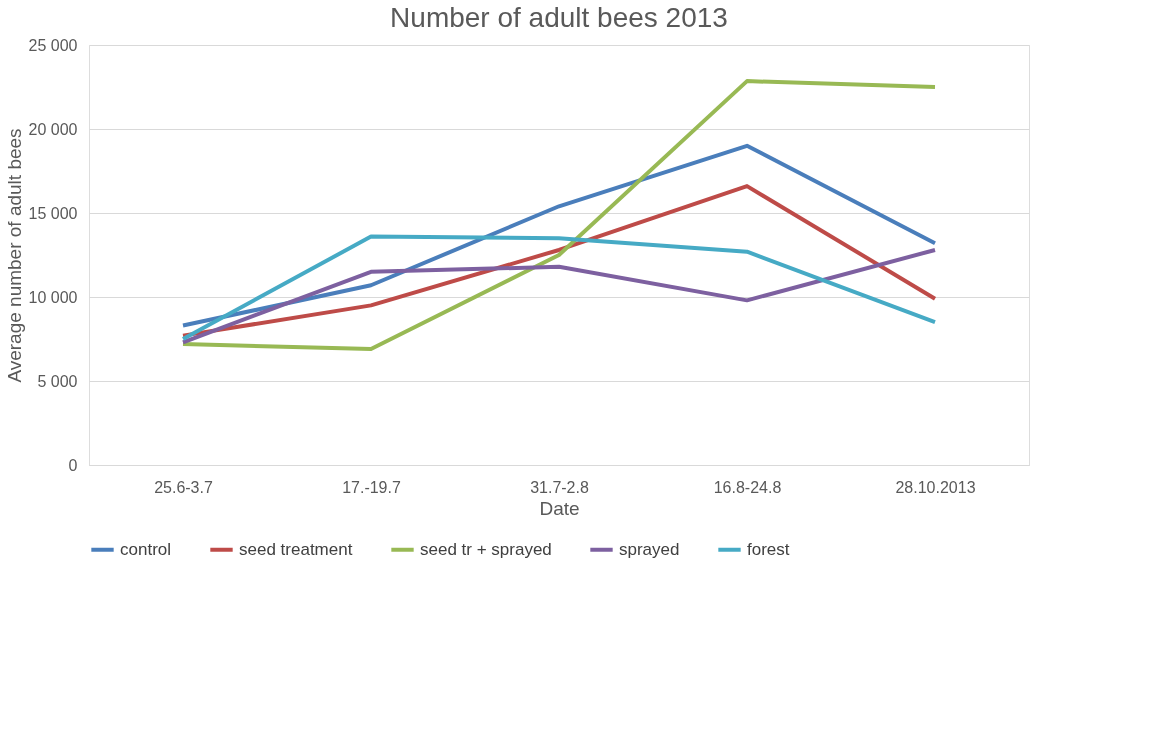  What do you see at coordinates (768, 549) in the screenshot?
I see `legend-label: forest` at bounding box center [768, 549].